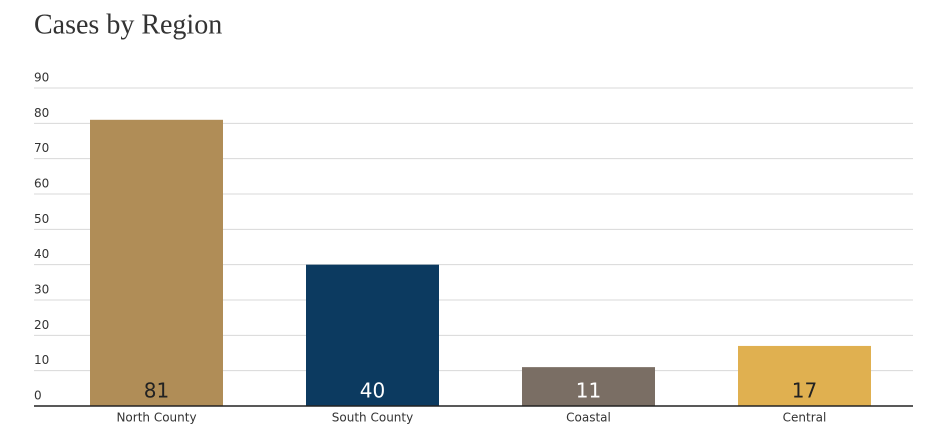  Describe the element at coordinates (41, 219) in the screenshot. I see `y-tick-label: 50` at that location.